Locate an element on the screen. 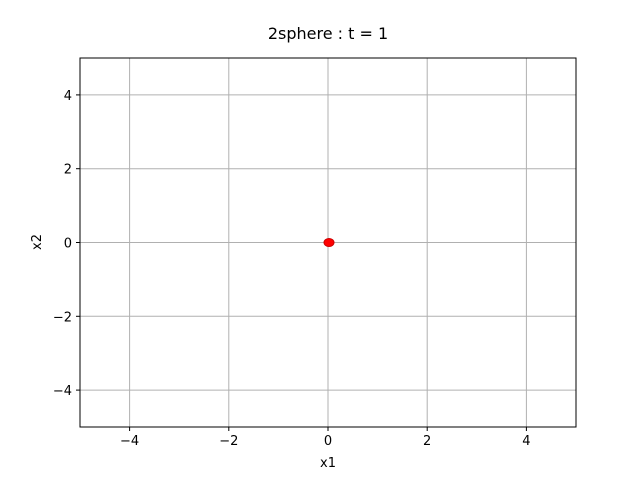 Image resolution: width=640 pixels, height=480 pixels. y-tick-label: −2 is located at coordinates (62, 317).